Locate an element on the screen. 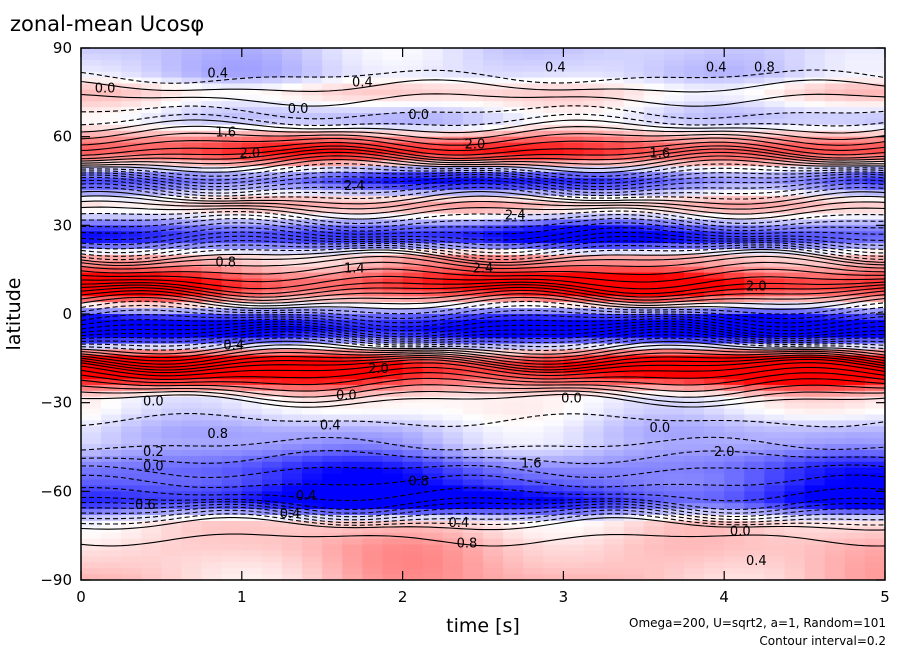 The image size is (904, 654). y-tick-label: −90 is located at coordinates (56, 580).